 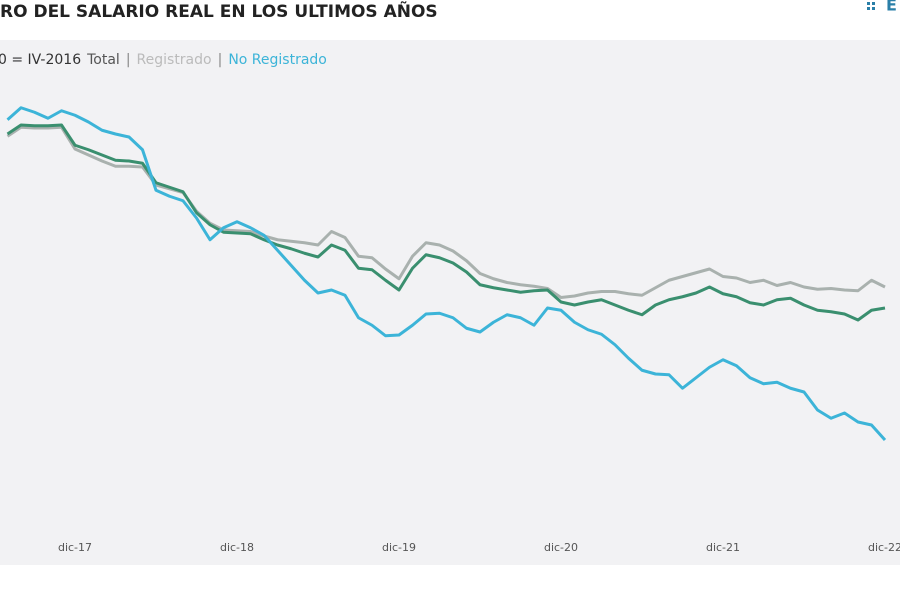 I want to click on x-tick-label: dic-22, so click(x=884, y=547).